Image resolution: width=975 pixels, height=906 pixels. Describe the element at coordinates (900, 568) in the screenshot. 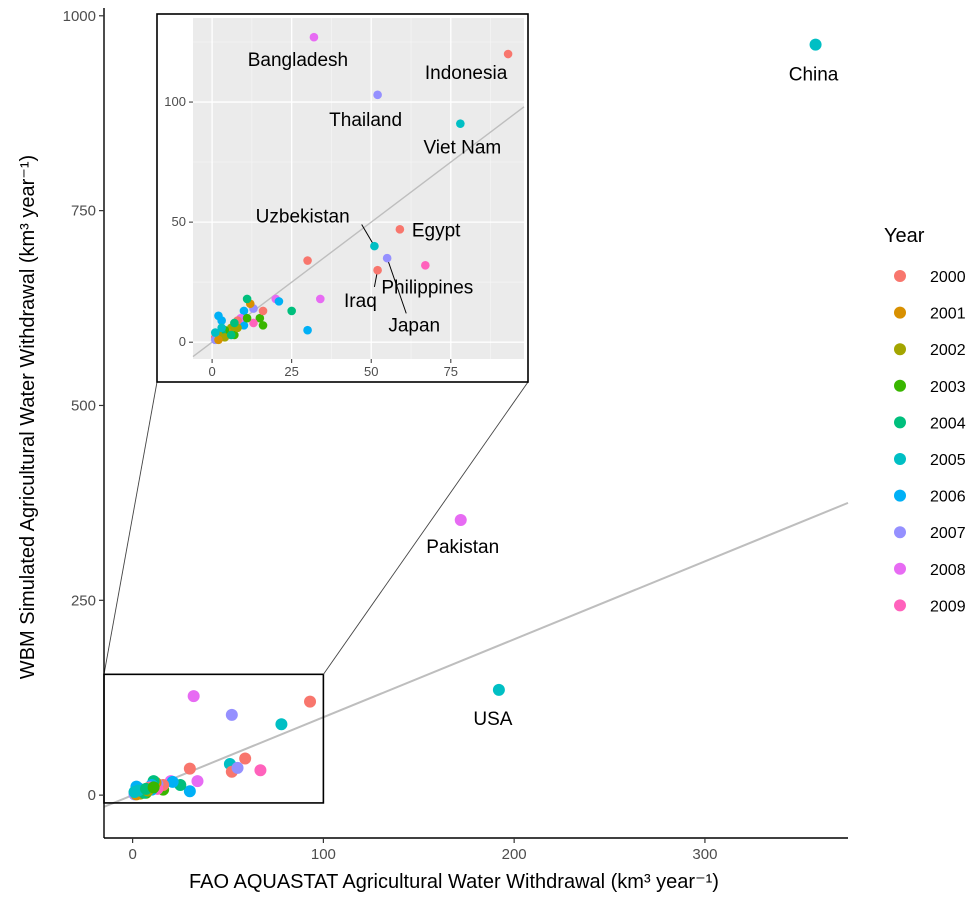

I see `legend-key-2008` at that location.